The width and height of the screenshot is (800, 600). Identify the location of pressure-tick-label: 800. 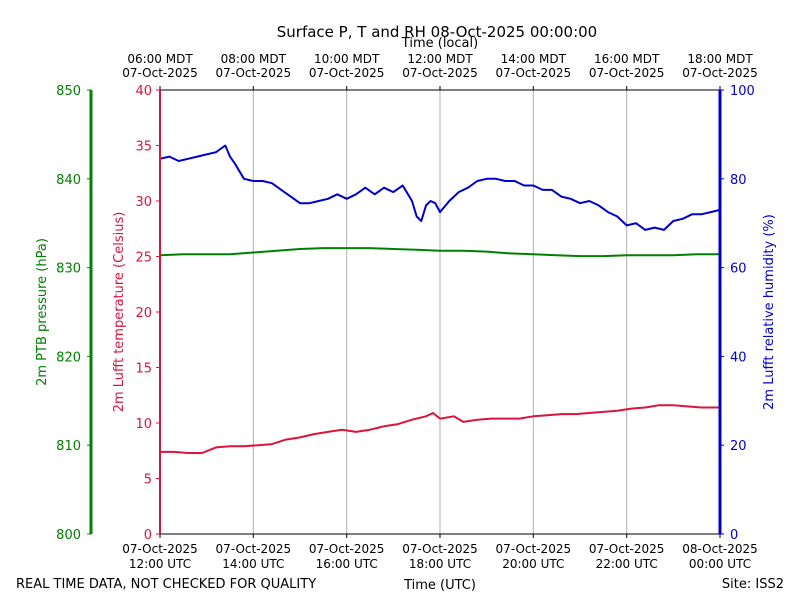
(68, 535).